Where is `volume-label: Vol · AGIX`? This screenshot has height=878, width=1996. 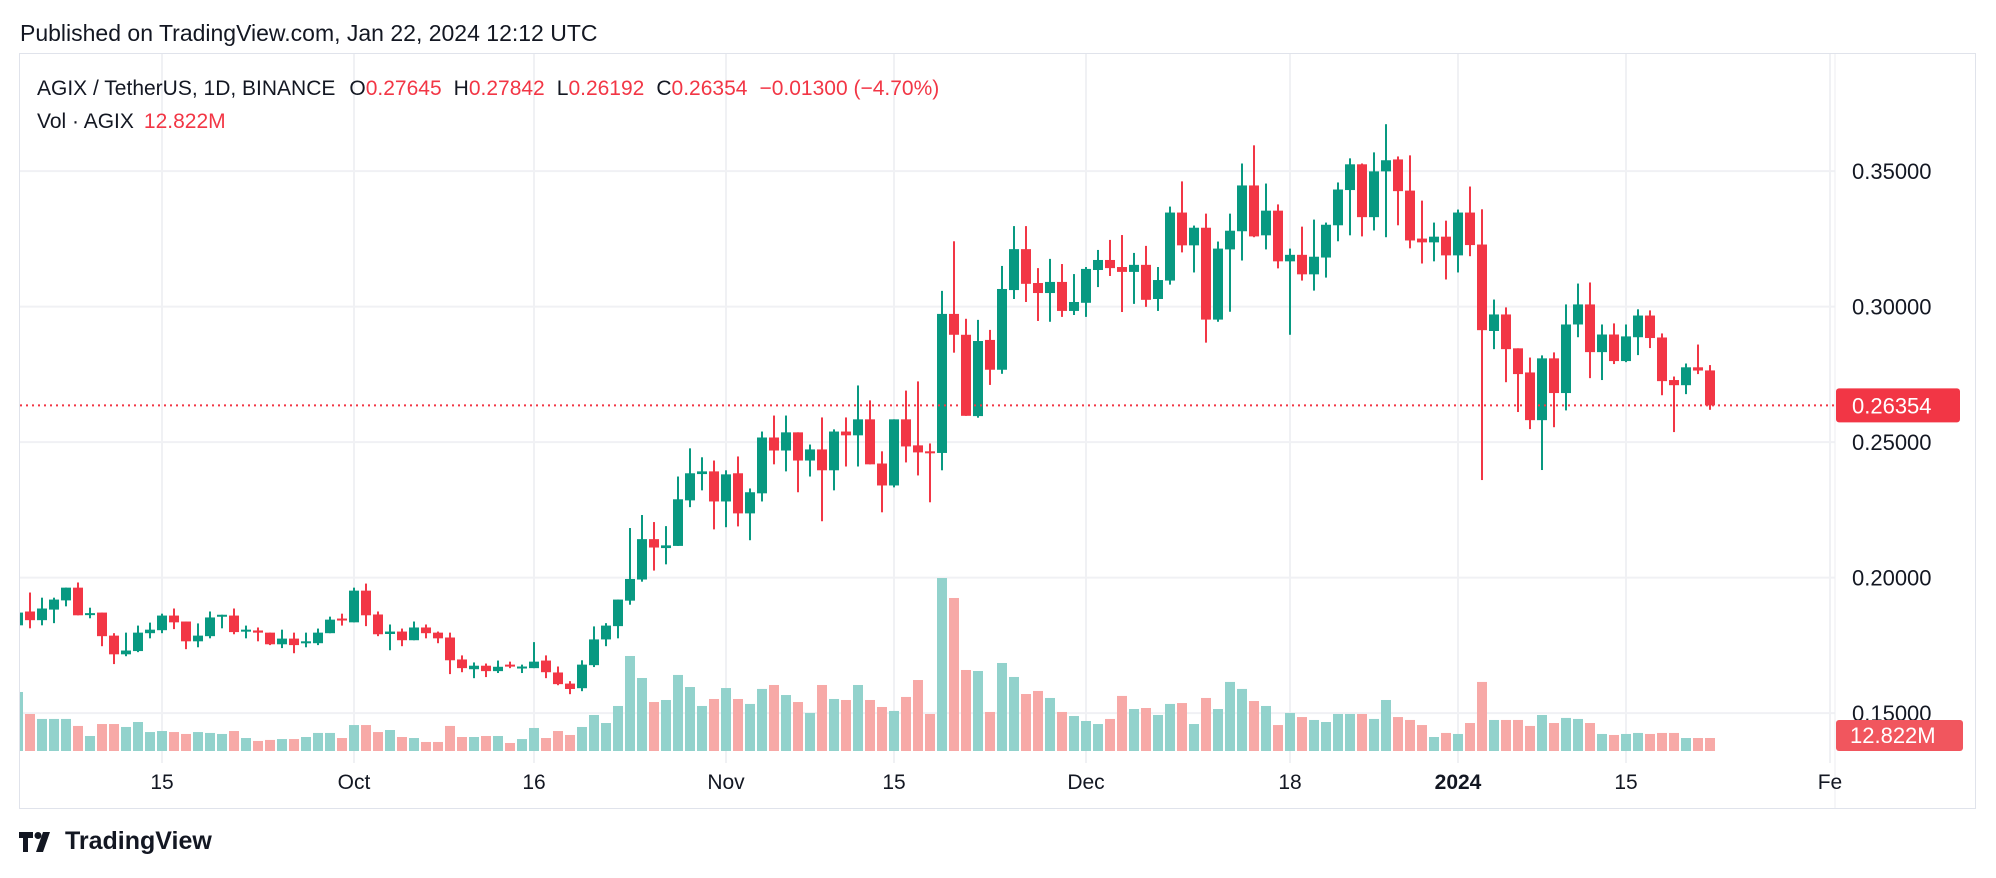
volume-label: Vol · AGIX is located at coordinates (85, 121).